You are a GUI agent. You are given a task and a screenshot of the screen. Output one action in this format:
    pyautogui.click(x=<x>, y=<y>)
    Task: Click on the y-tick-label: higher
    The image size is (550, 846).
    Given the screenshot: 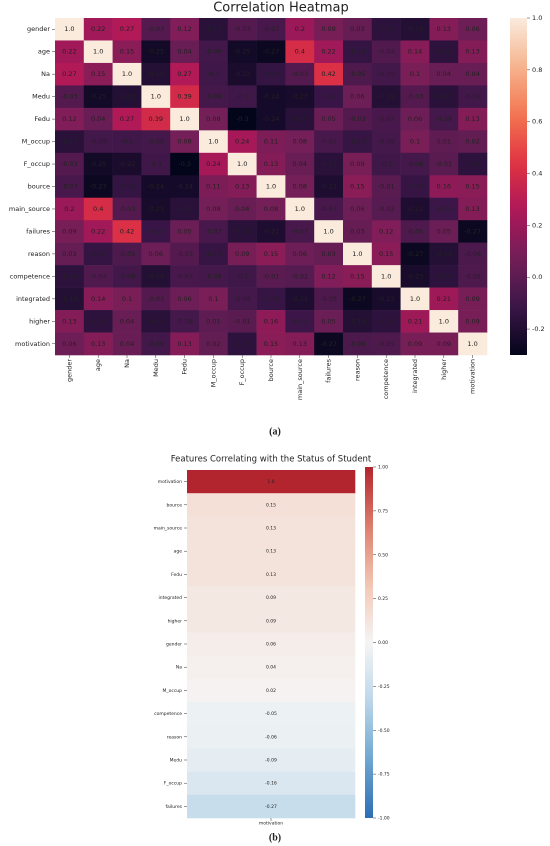 What is the action you would take?
    pyautogui.click(x=39, y=321)
    